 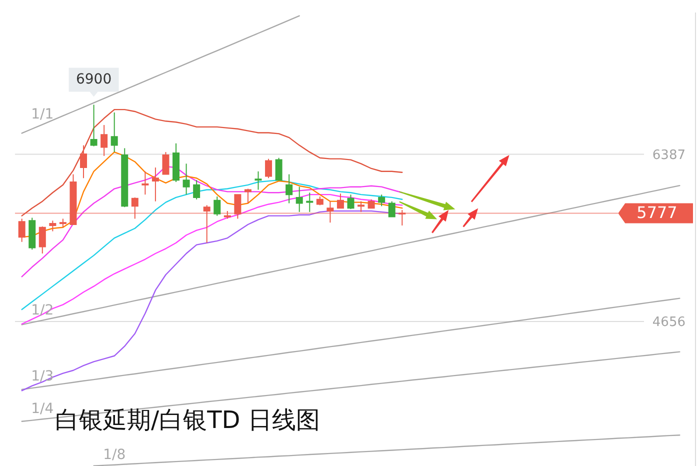 What do you see at coordinates (114, 454) in the screenshot?
I see `series-label: 1/8` at bounding box center [114, 454].